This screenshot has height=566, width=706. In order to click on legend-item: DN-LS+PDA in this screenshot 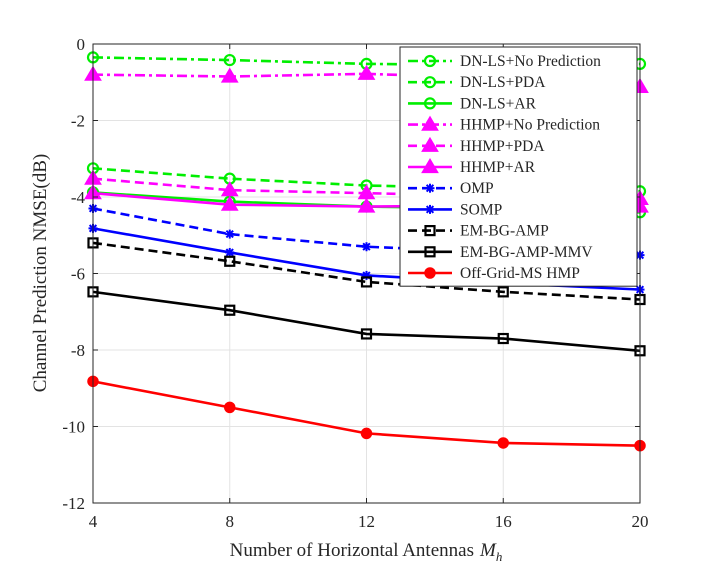, I will do `click(477, 82)`.